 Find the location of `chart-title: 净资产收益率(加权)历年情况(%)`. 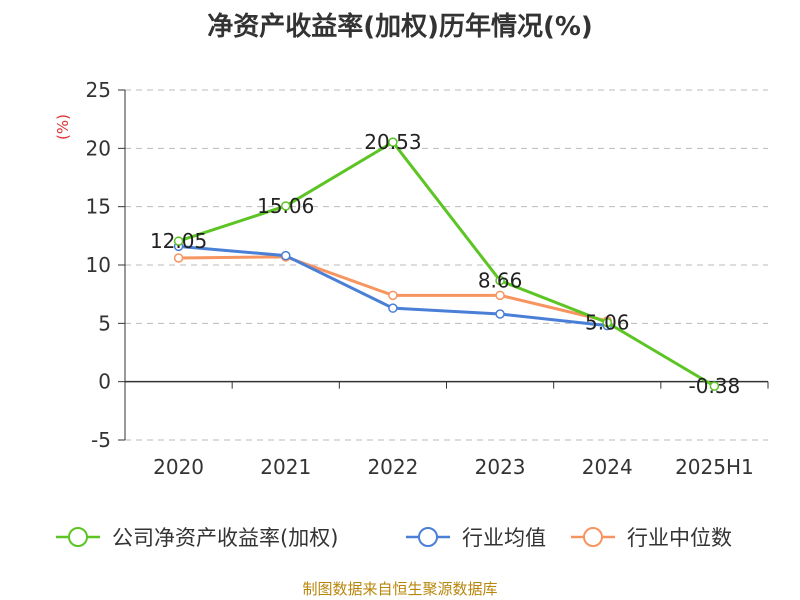

chart-title: 净资产收益率(加权)历年情况(%) is located at coordinates (400, 27).